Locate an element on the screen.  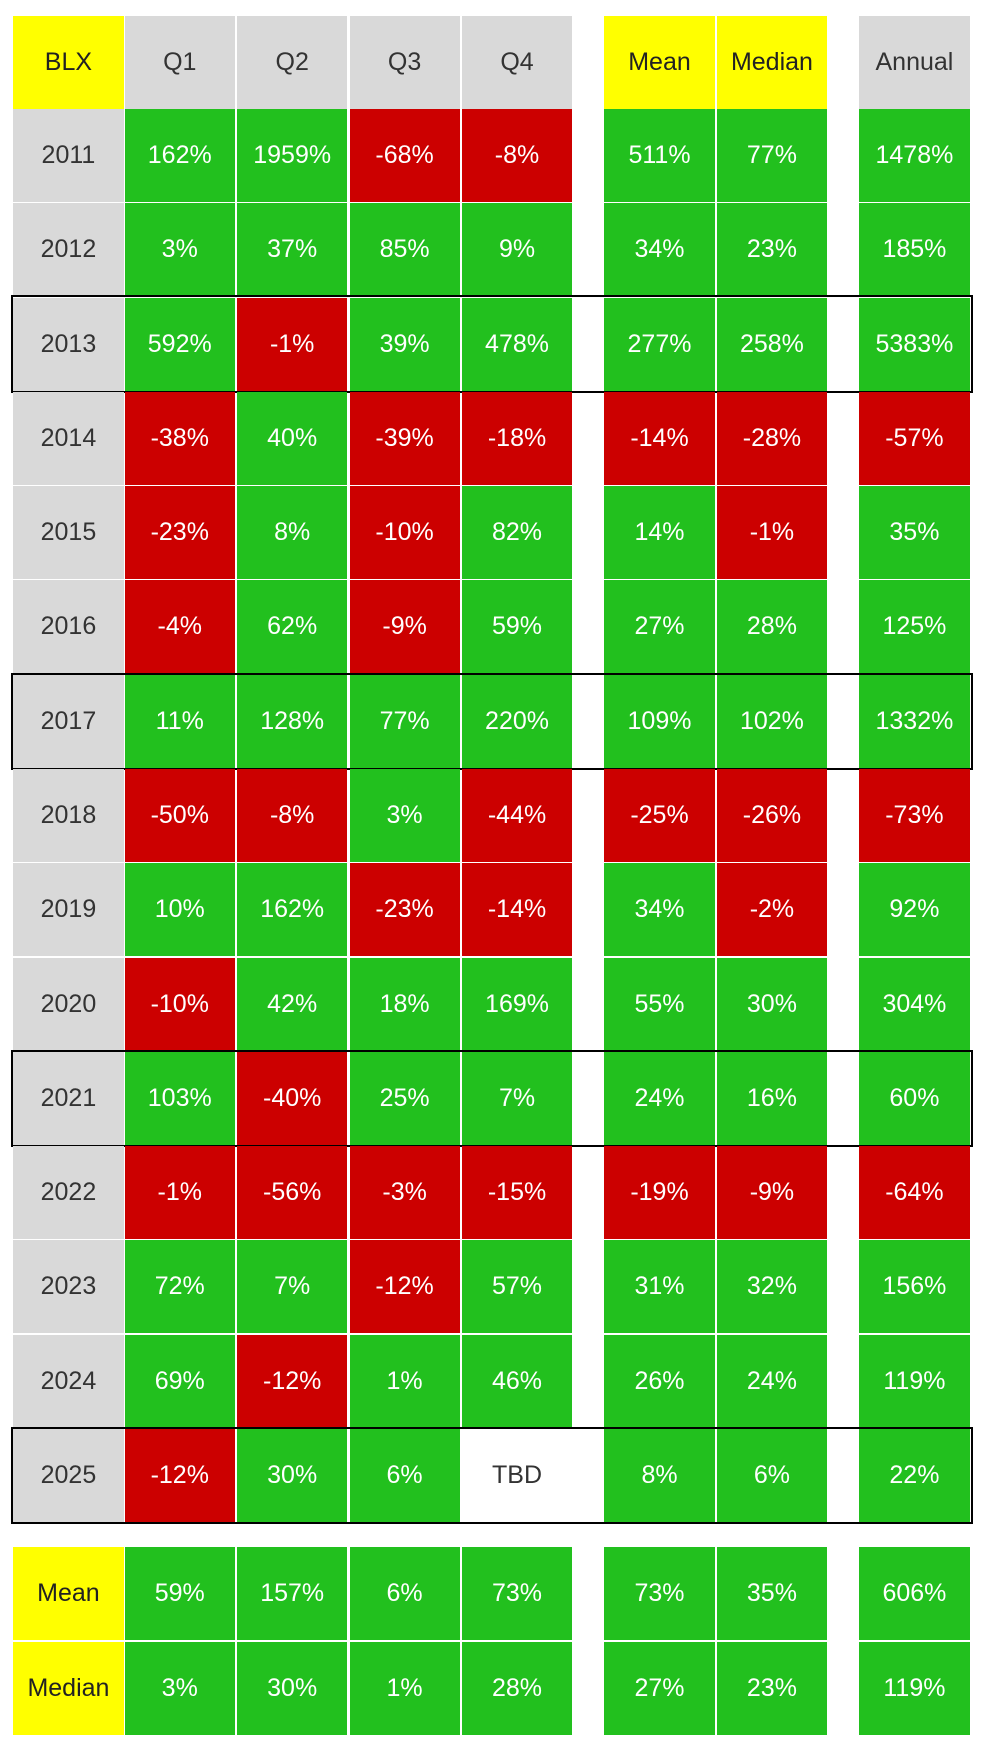
value-cell: 511% is located at coordinates (659, 156).